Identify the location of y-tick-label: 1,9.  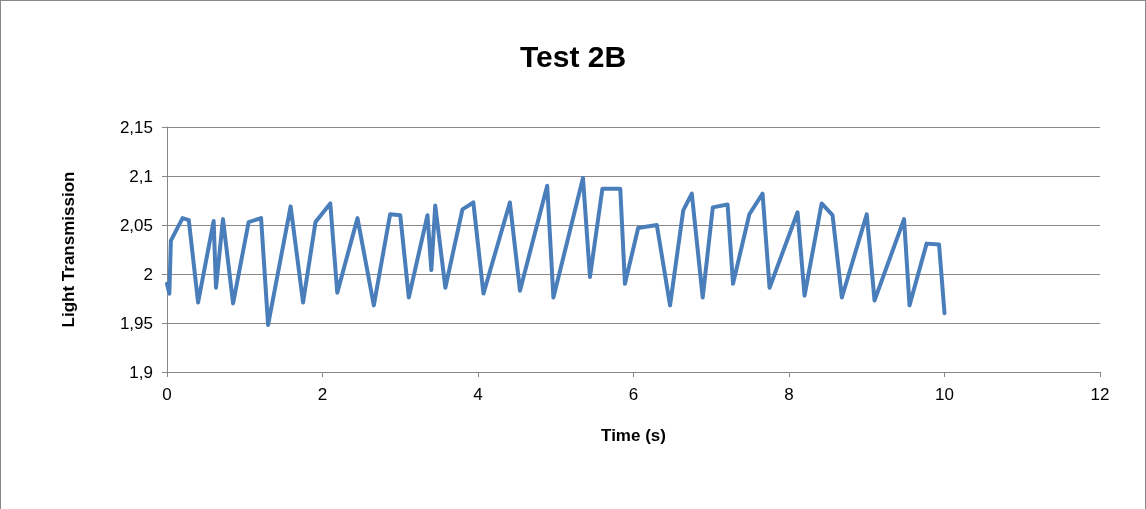
(141, 372).